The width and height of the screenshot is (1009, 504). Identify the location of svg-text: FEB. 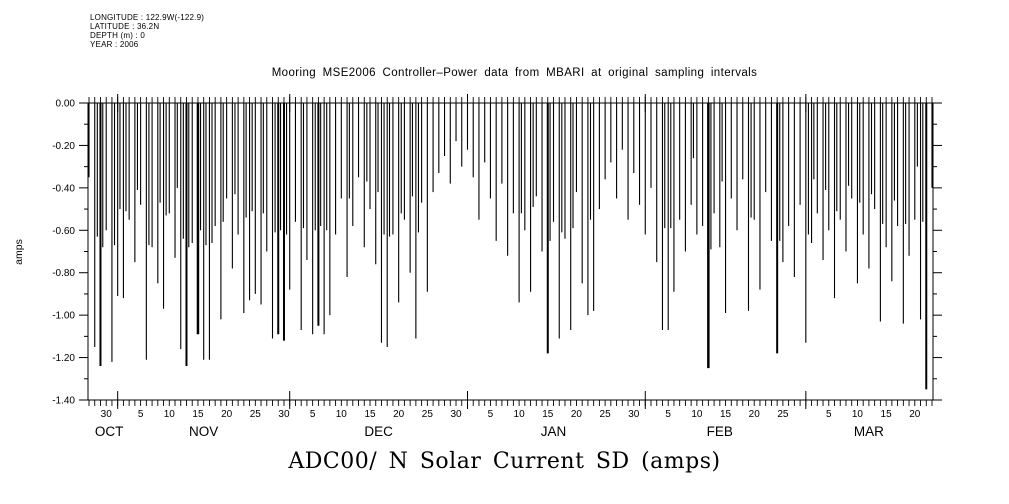
(720, 431).